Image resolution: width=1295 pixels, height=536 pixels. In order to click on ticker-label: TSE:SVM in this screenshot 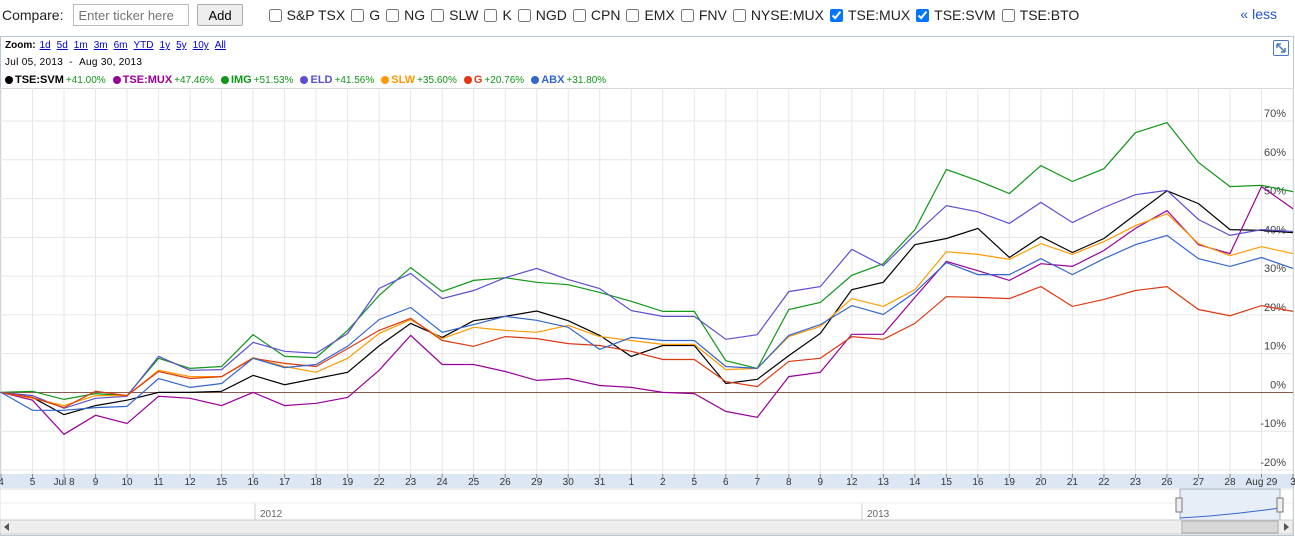, I will do `click(965, 15)`.